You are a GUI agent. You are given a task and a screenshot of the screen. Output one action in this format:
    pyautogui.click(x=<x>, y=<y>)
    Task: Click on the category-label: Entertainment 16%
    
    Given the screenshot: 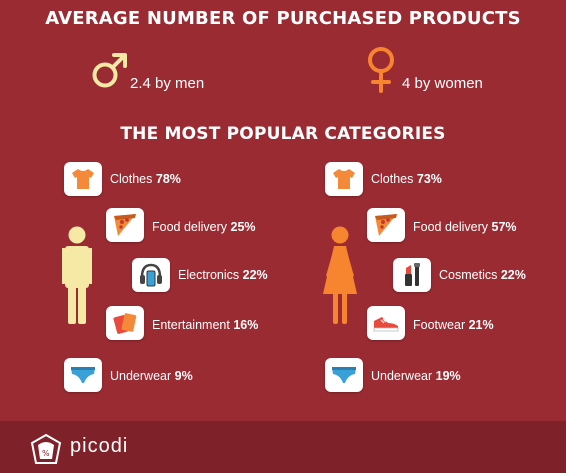 What is the action you would take?
    pyautogui.click(x=205, y=325)
    